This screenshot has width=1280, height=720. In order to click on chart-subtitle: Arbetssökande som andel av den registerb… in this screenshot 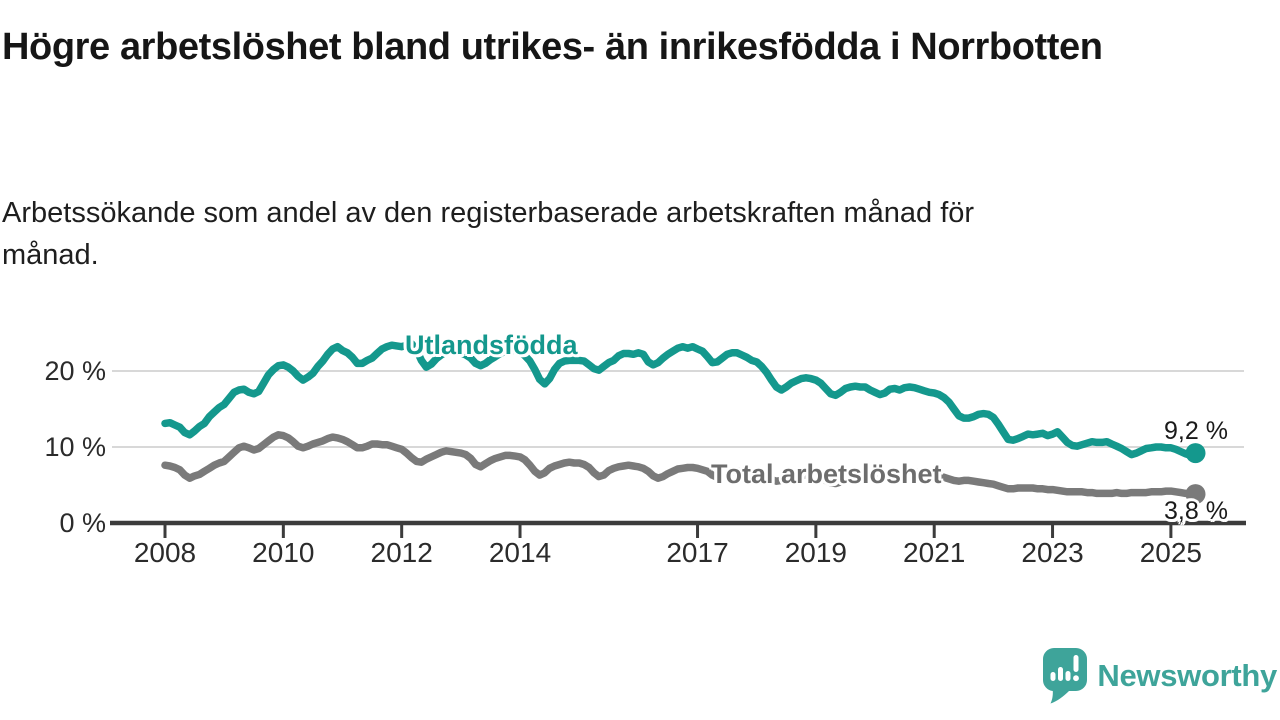, I will do `click(488, 234)`.